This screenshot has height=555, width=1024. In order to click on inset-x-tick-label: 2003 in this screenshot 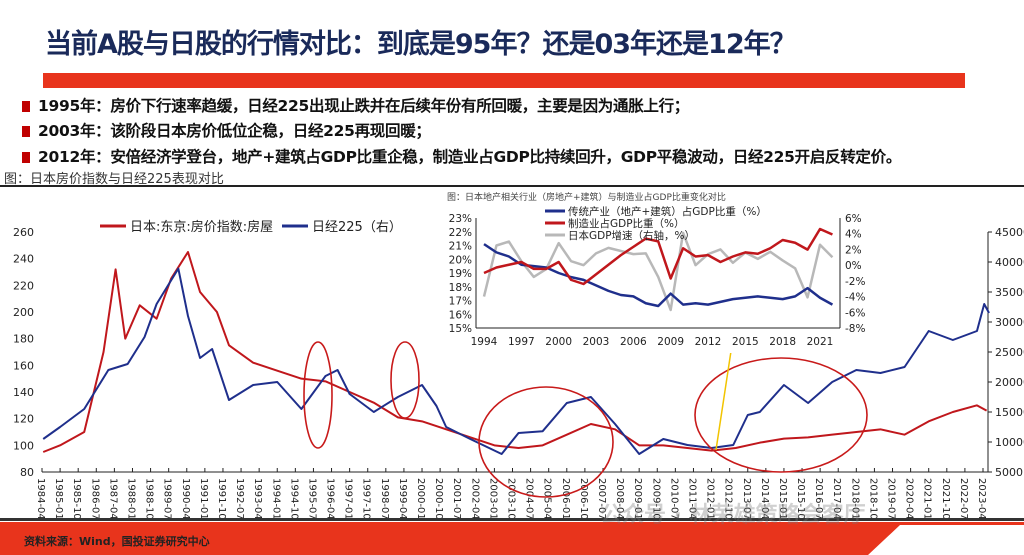, I will do `click(596, 342)`.